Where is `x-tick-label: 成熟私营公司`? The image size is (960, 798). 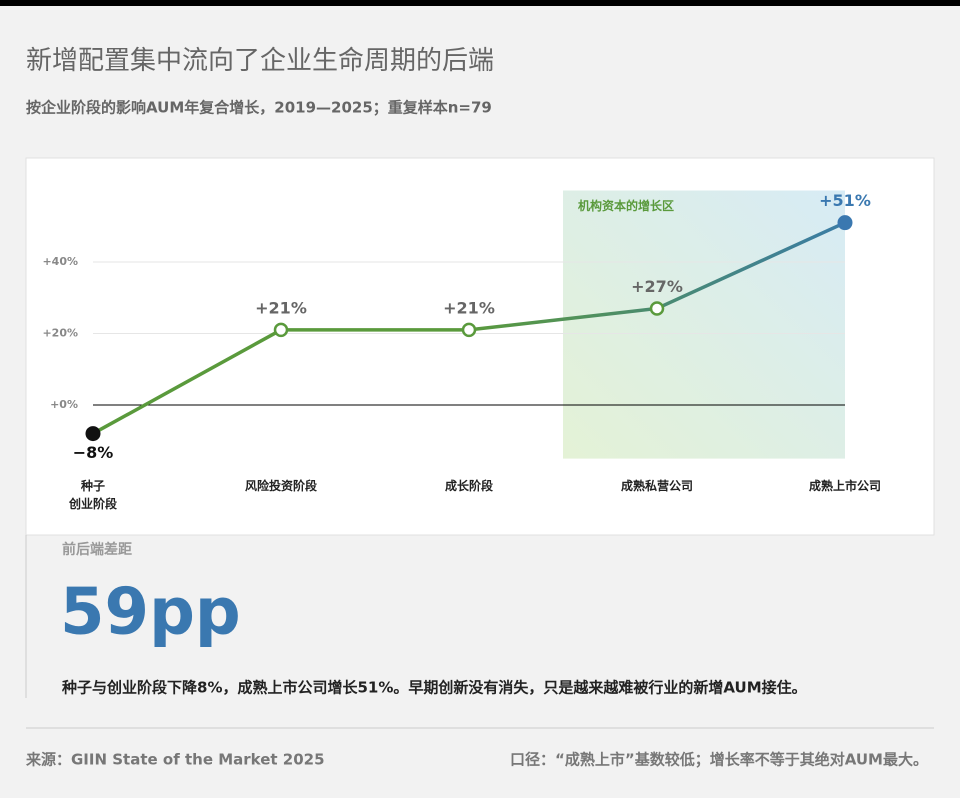
x-tick-label: 成熟私营公司 is located at coordinates (657, 485).